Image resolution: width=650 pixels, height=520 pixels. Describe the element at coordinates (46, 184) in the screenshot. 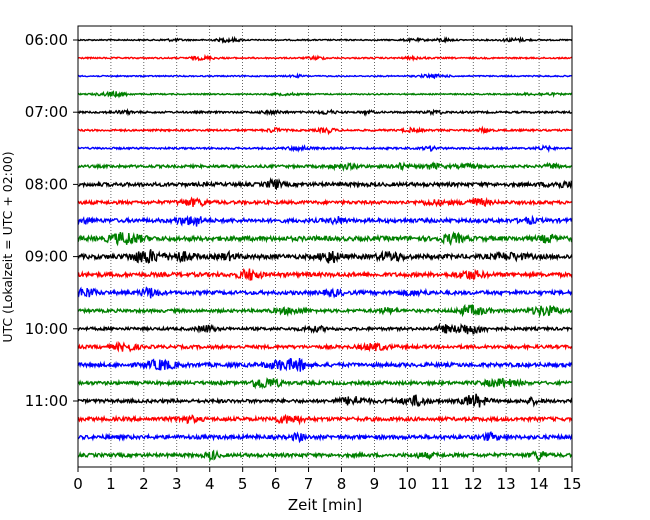

I see `y-tick-label: 08:00` at that location.